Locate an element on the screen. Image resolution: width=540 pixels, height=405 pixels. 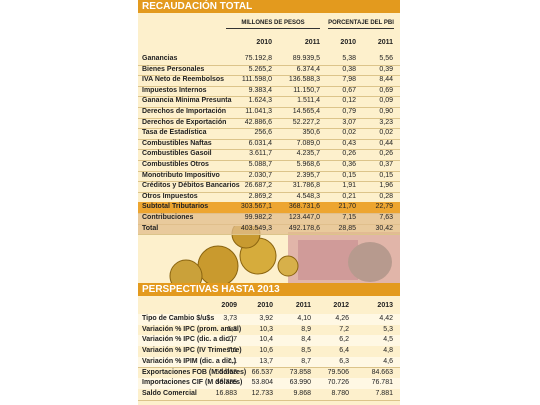
year-header: 2013 is located at coordinates (385, 305).